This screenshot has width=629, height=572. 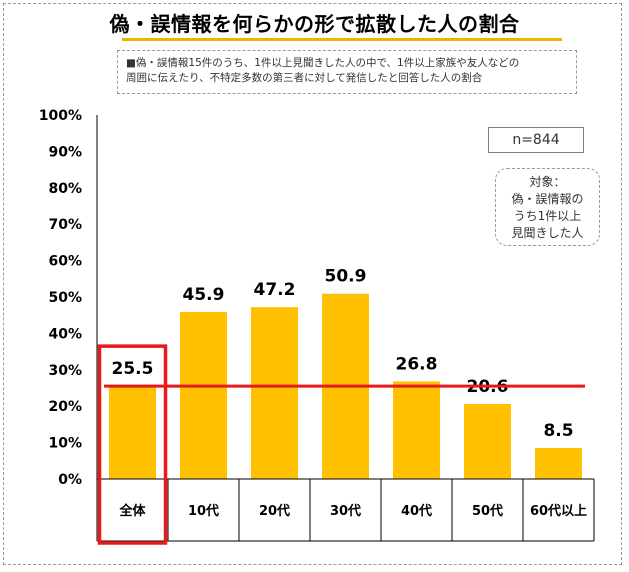 I want to click on data-label: 25.5, so click(x=133, y=369).